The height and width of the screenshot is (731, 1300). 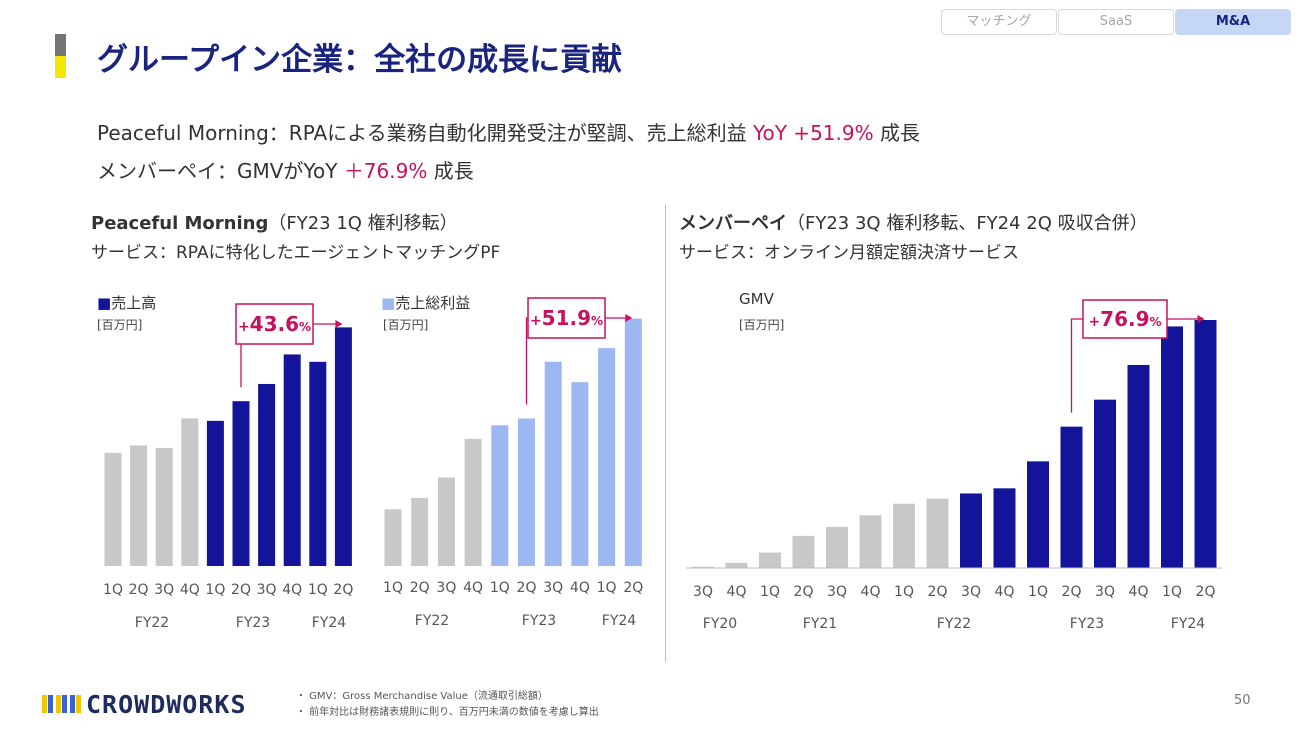 What do you see at coordinates (566, 318) in the screenshot?
I see `gross_profit-annotation-label: +51.9%` at bounding box center [566, 318].